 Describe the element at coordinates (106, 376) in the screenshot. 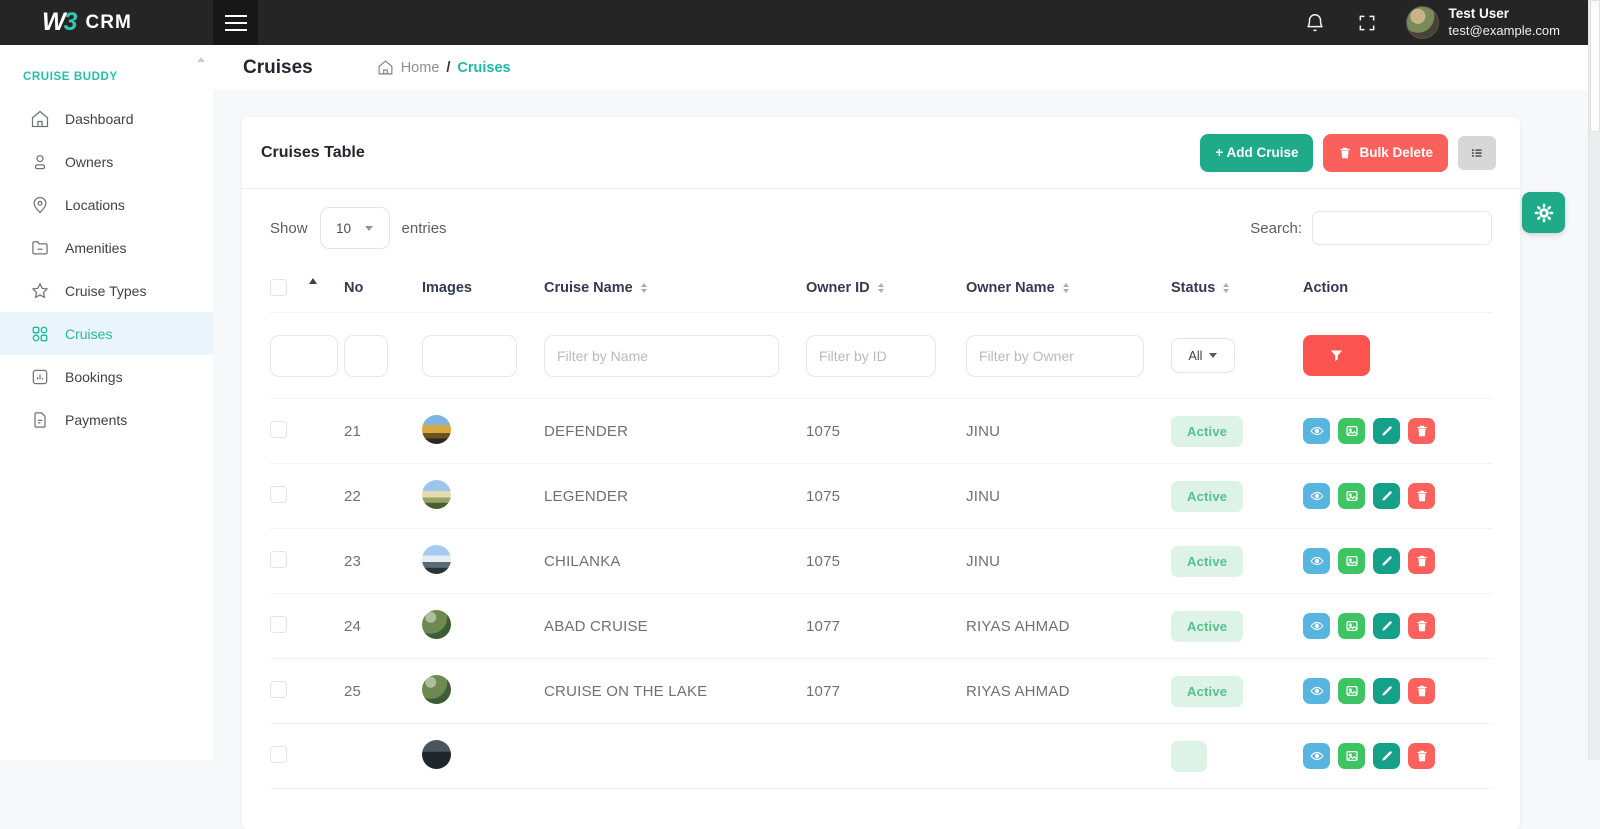

I see `sidebar-item-bookings: Bookings` at that location.